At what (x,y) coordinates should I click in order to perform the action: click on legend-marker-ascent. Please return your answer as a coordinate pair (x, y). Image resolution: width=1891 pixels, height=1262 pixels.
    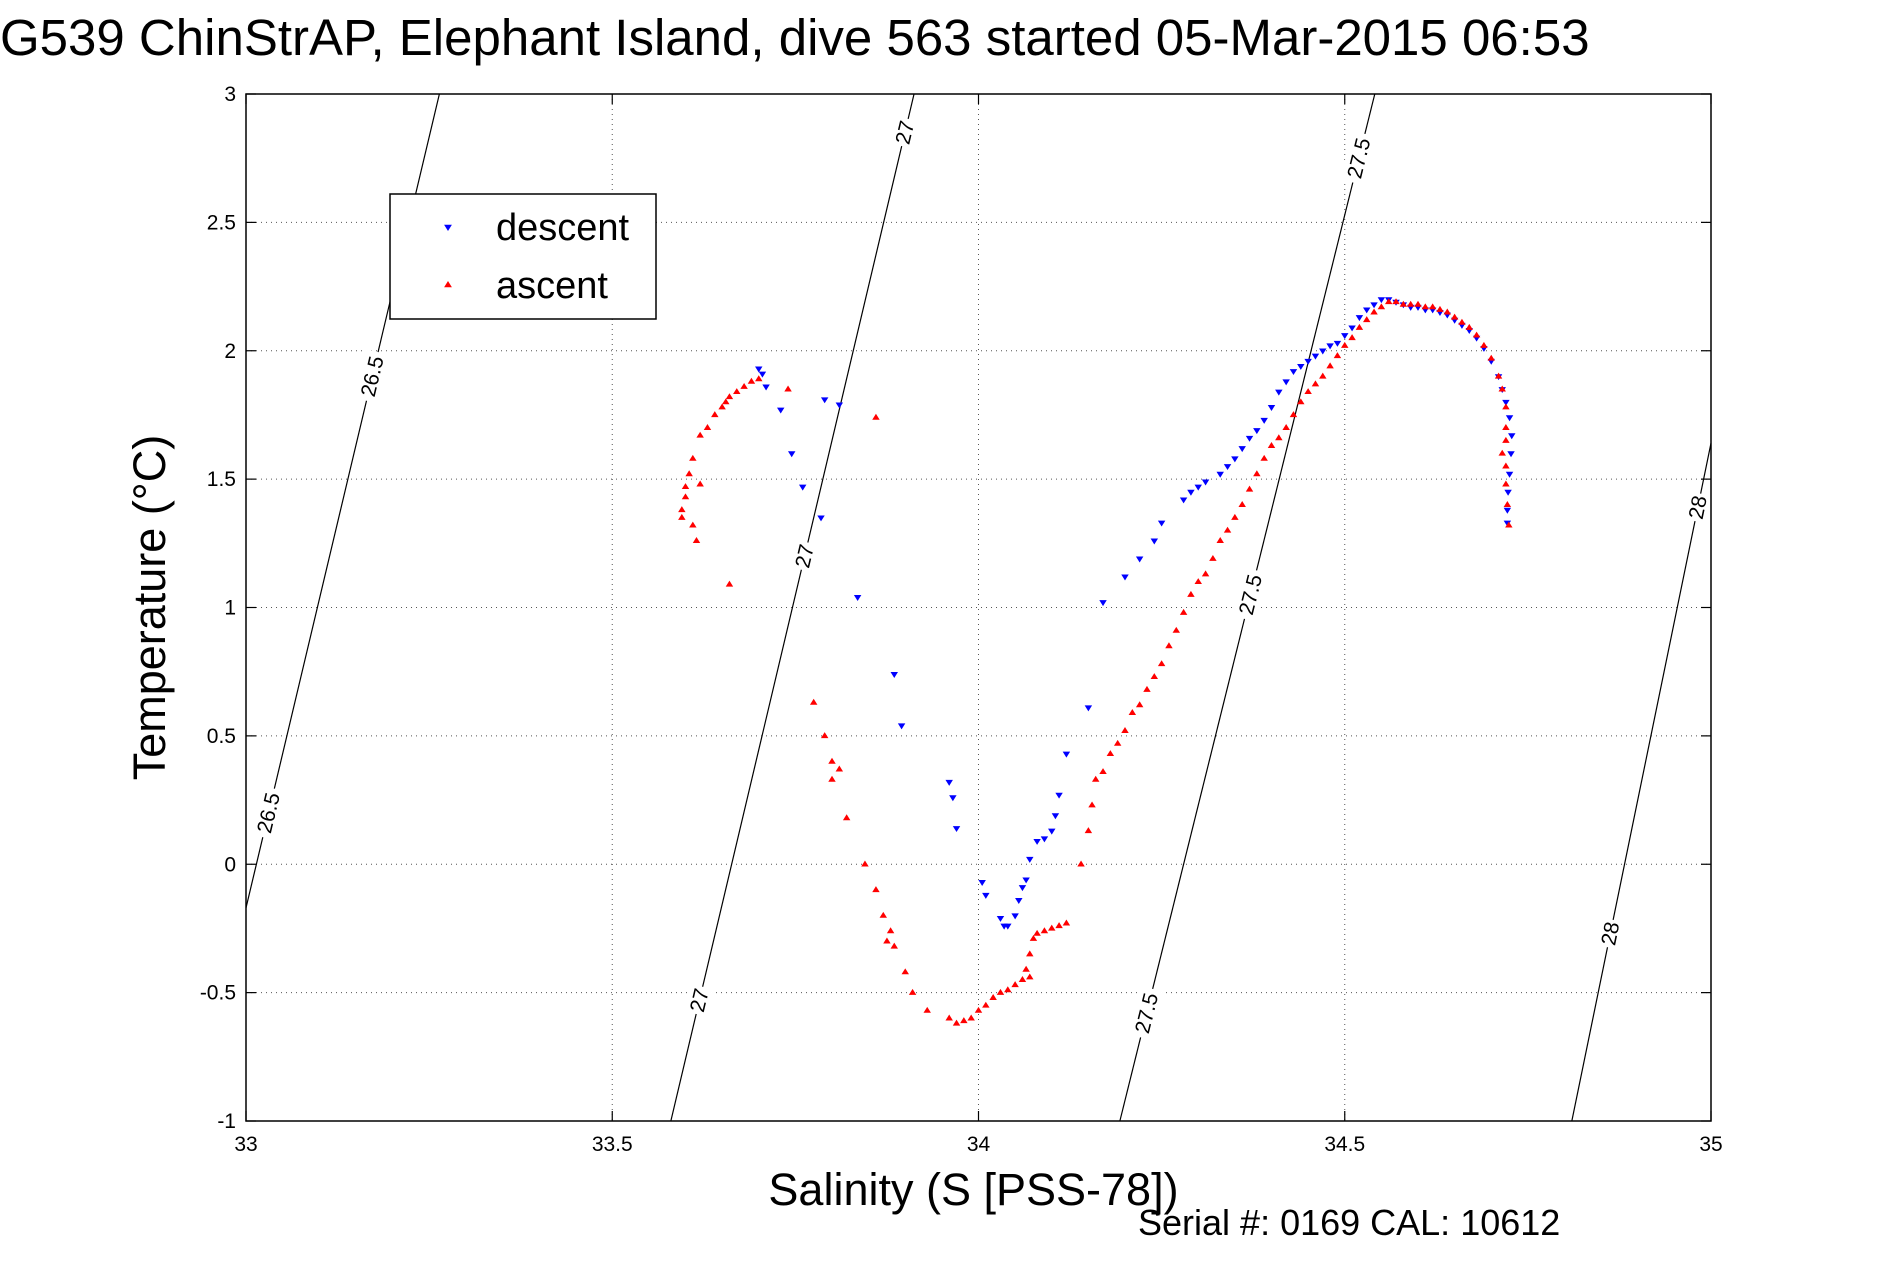
    Looking at the image, I should click on (448, 284).